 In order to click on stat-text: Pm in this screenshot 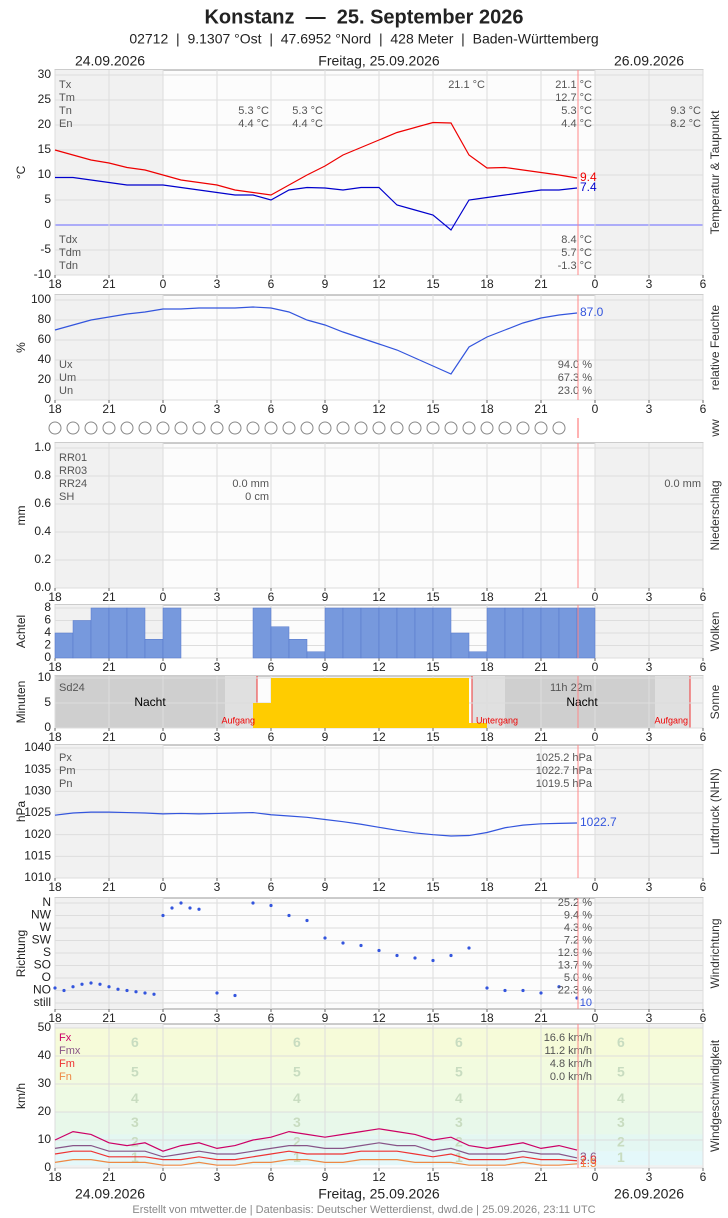, I will do `click(67, 771)`.